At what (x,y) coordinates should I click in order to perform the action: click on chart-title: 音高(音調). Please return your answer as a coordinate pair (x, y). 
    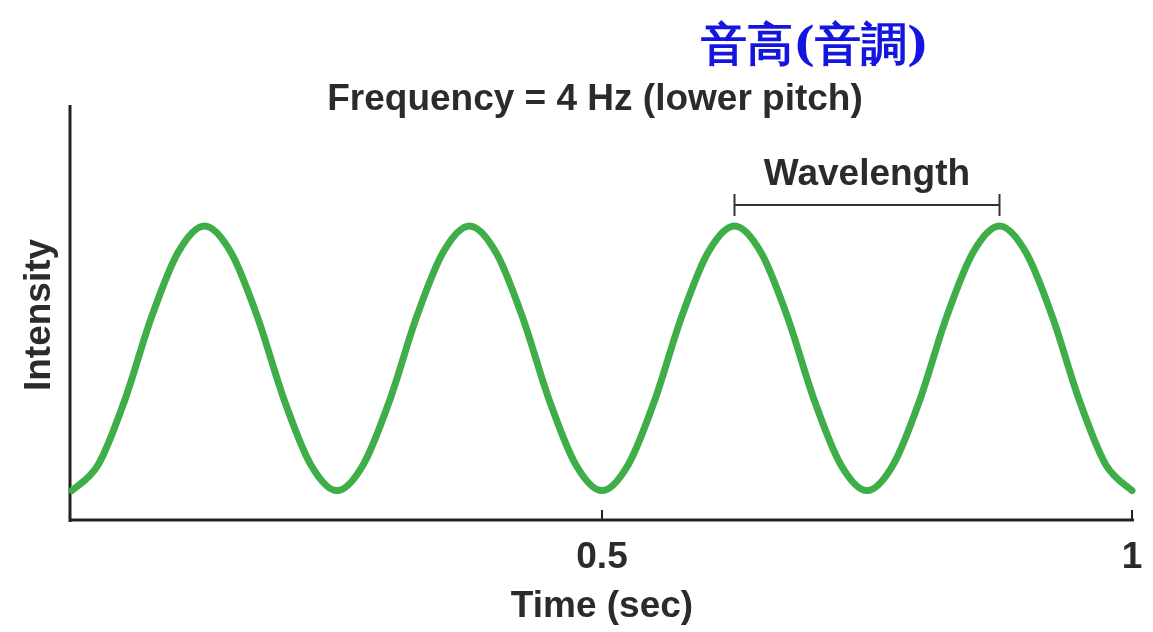
    Looking at the image, I should click on (815, 44).